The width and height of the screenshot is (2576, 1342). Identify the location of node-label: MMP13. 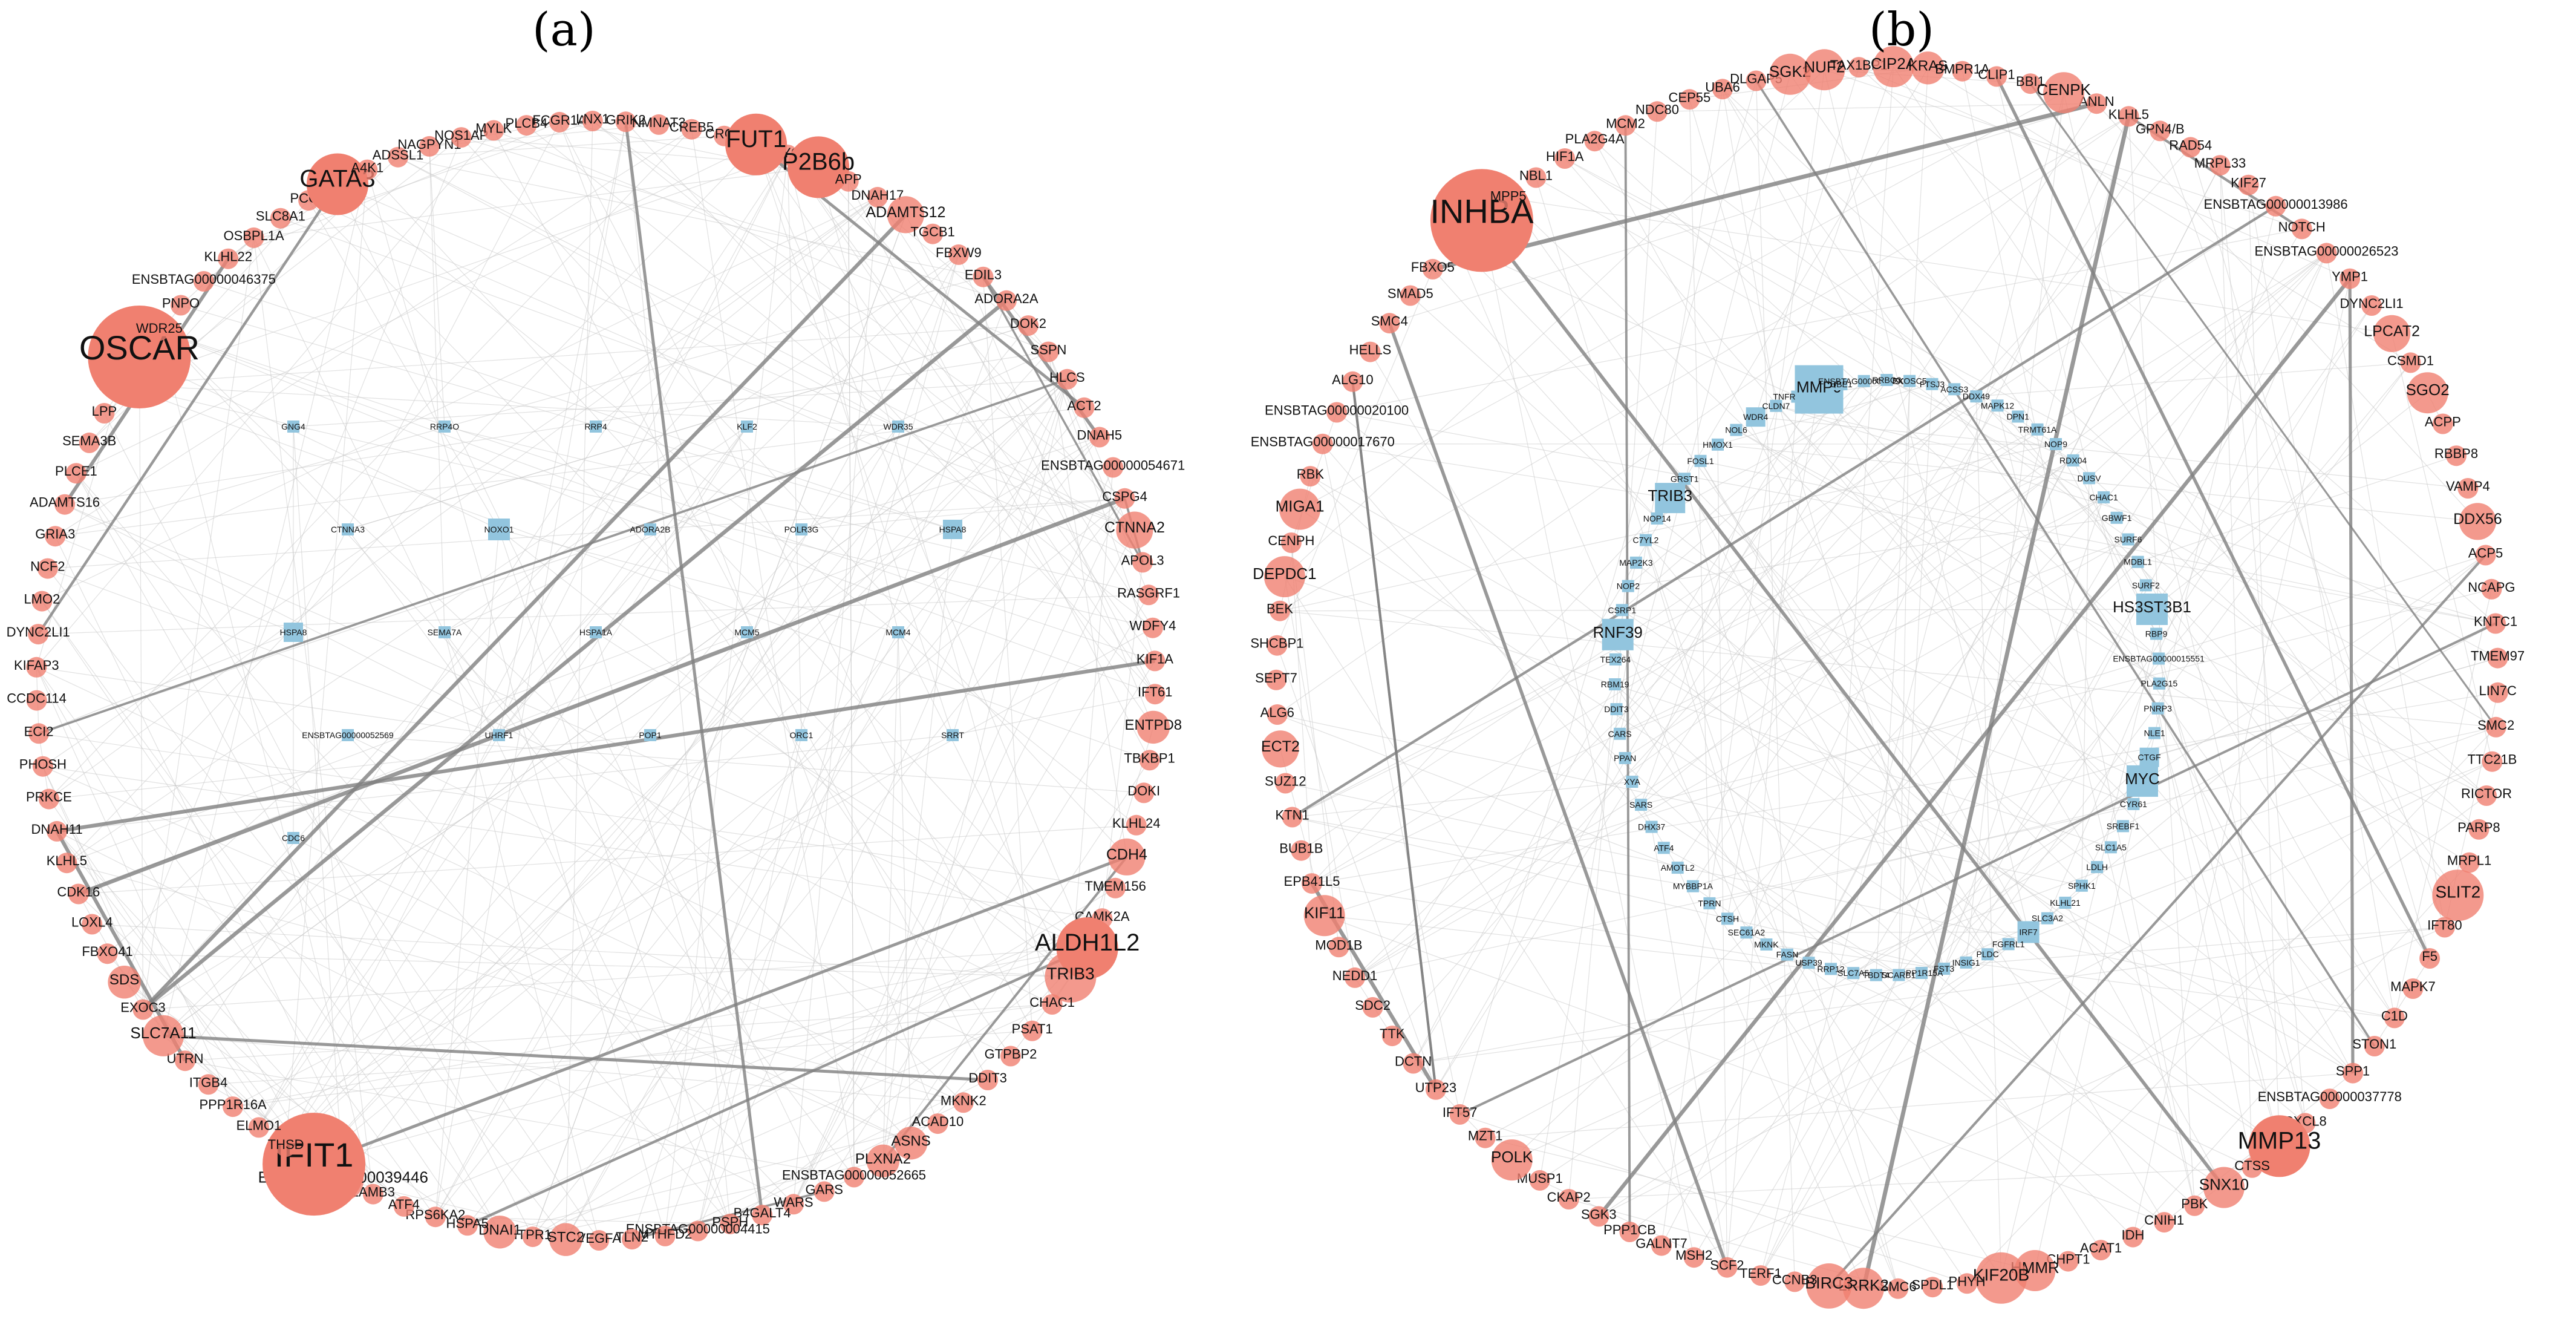
(2279, 1140).